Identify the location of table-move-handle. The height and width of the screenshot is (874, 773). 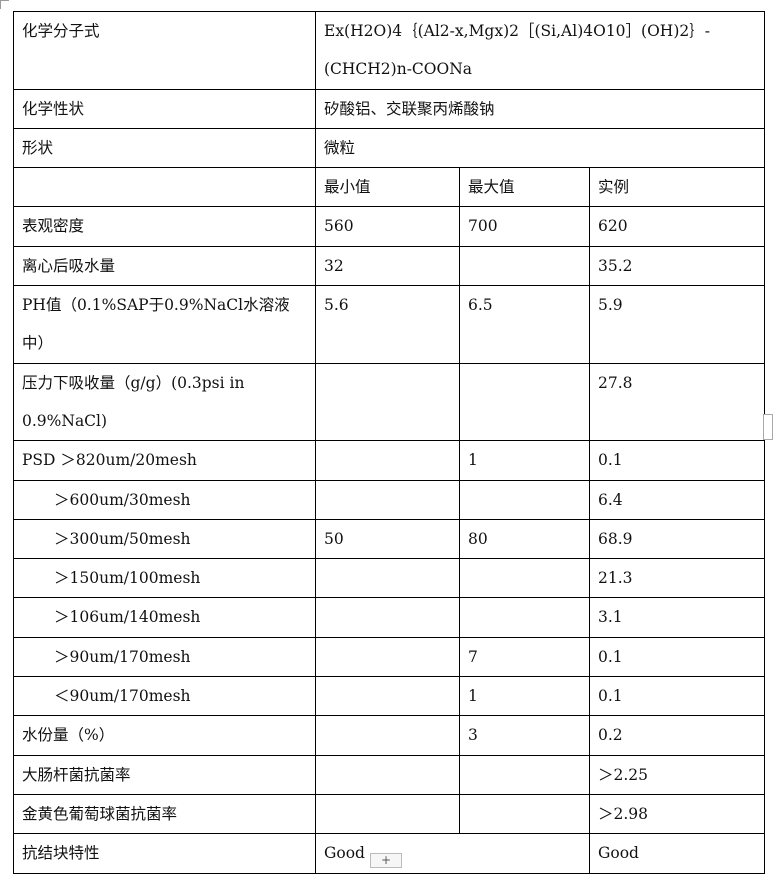
(4, 4).